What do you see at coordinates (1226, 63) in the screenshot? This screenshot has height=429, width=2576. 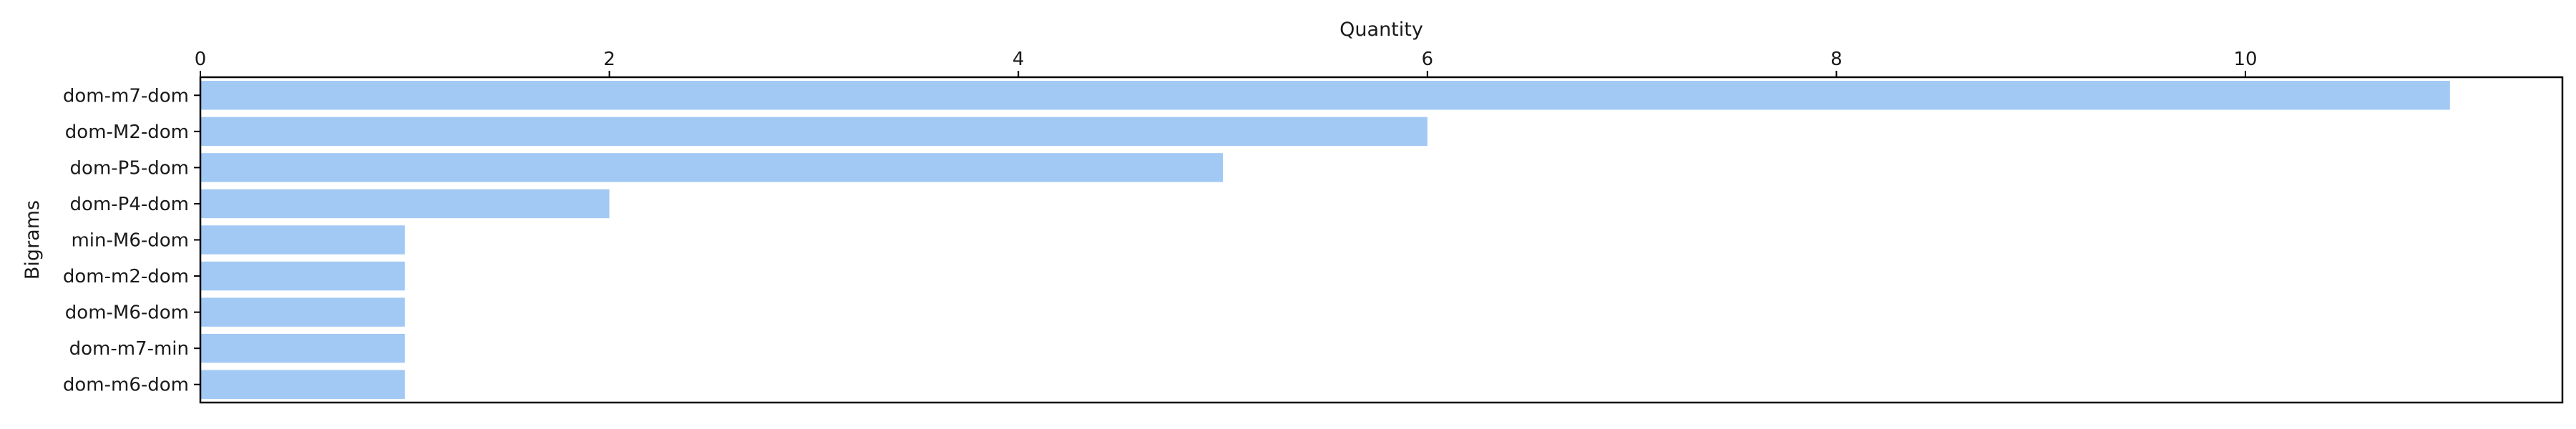 I see `x-tick-group: 0 2 4 6 8 10` at bounding box center [1226, 63].